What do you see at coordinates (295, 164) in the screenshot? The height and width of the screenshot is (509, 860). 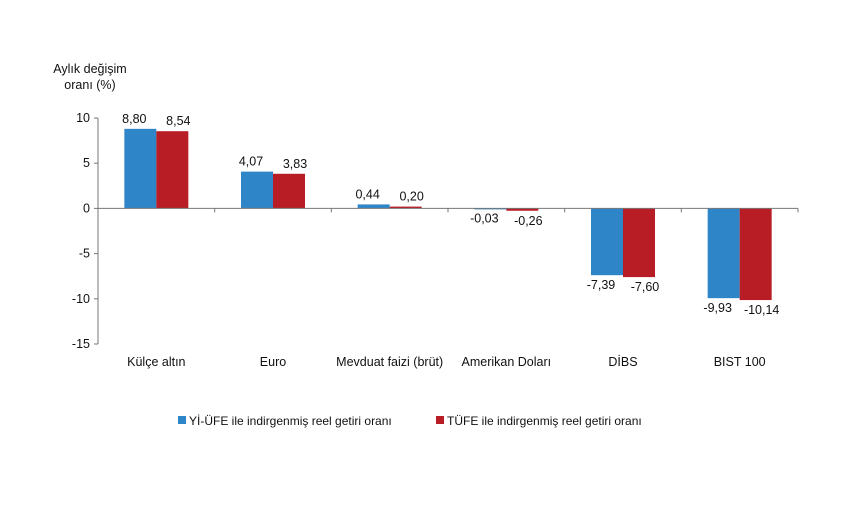 I see `data-label-tufe-1: 3,83` at bounding box center [295, 164].